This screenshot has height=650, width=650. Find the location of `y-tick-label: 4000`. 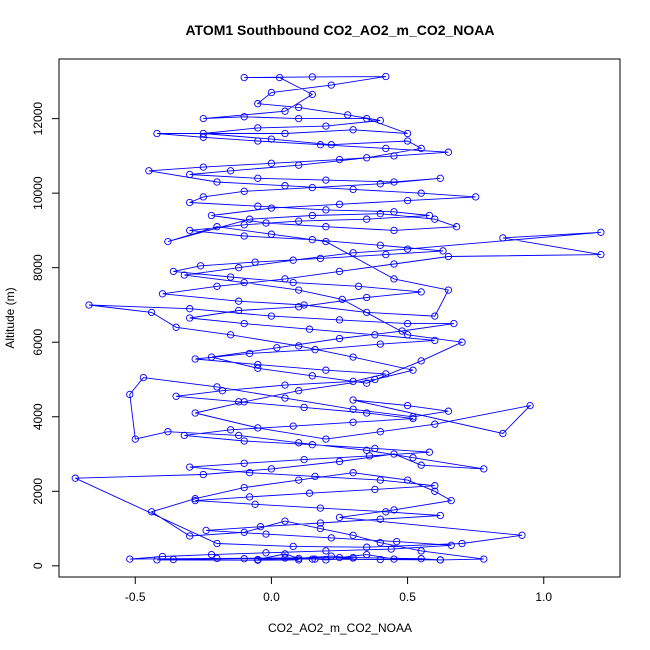

y-tick-label: 4000 is located at coordinates (38, 416).